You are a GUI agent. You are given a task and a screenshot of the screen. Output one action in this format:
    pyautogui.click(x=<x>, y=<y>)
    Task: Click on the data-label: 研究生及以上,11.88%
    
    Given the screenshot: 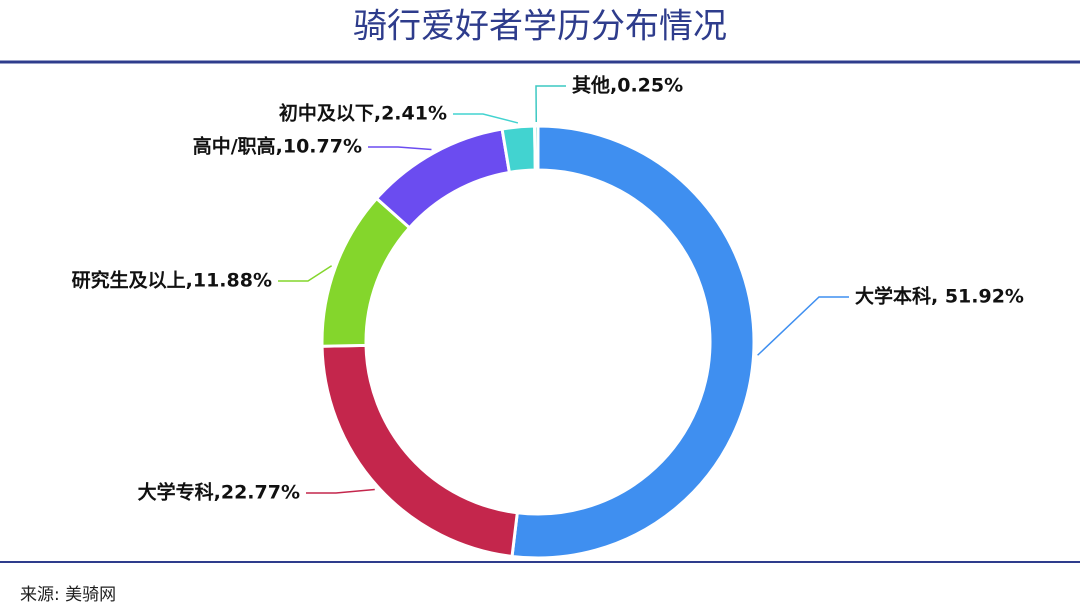 What is the action you would take?
    pyautogui.click(x=172, y=280)
    